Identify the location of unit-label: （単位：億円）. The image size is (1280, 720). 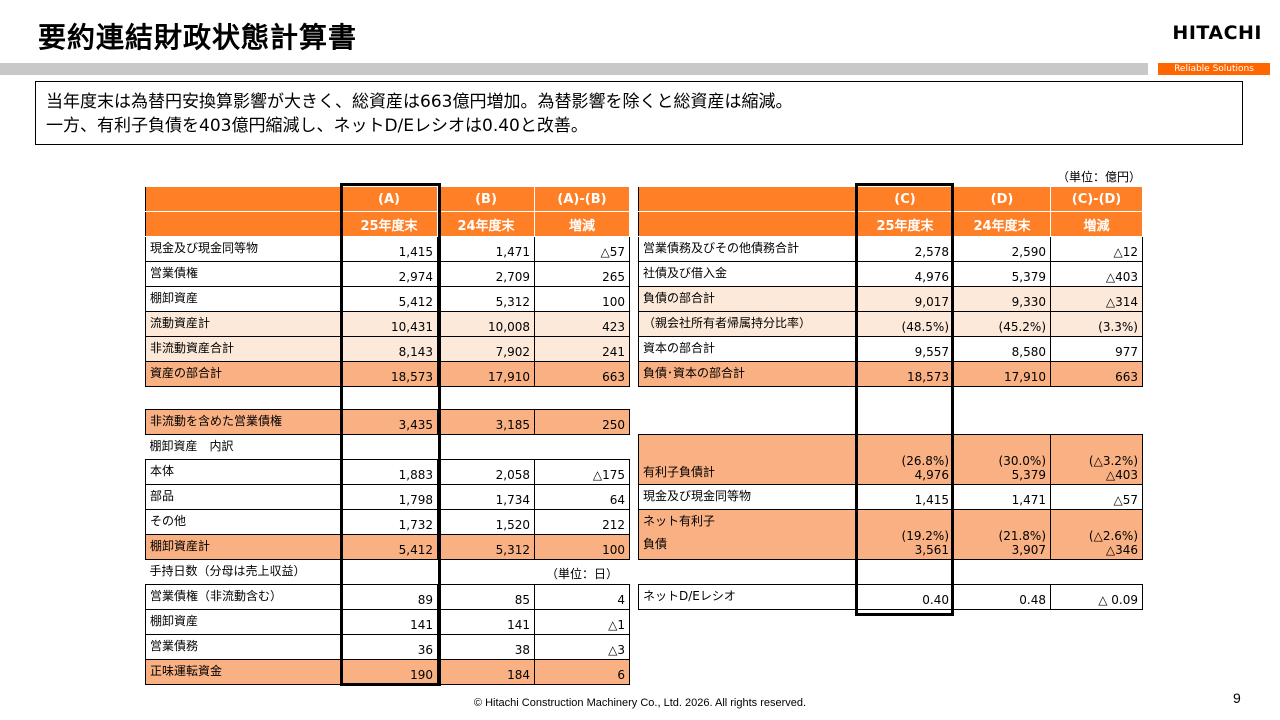
(1099, 177).